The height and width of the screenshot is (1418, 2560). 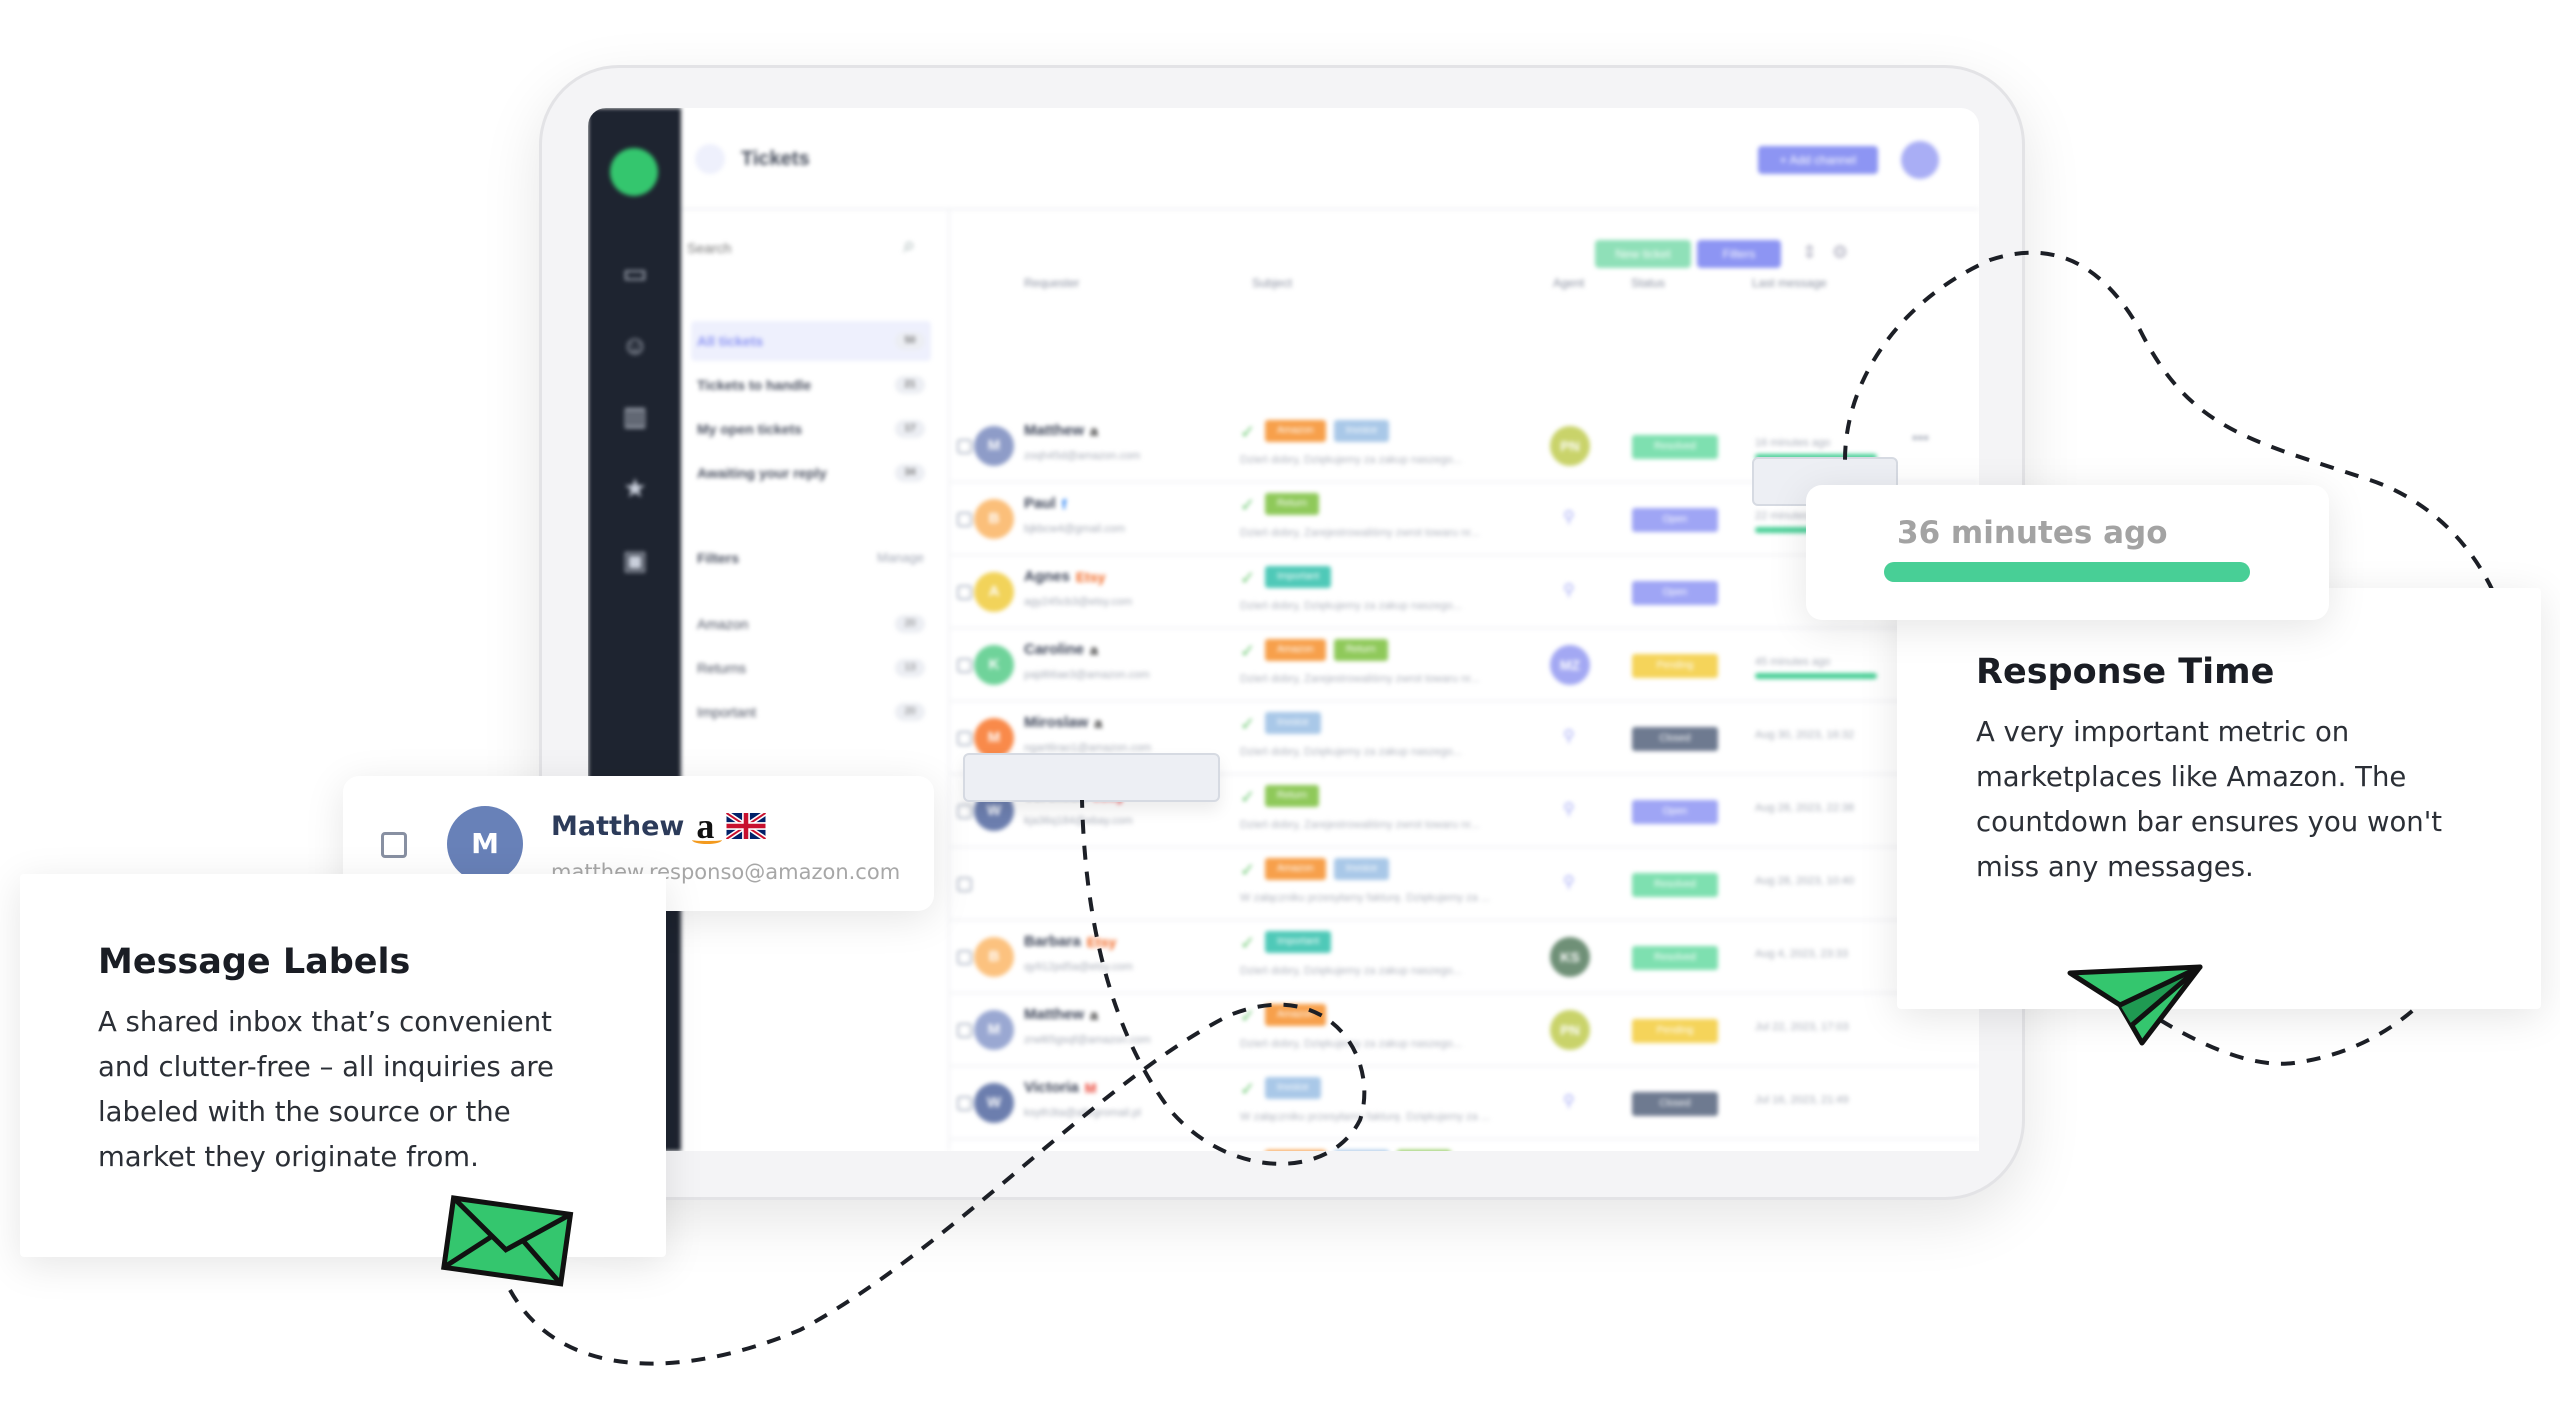 What do you see at coordinates (1292, 796) in the screenshot?
I see `tag-return: Return` at bounding box center [1292, 796].